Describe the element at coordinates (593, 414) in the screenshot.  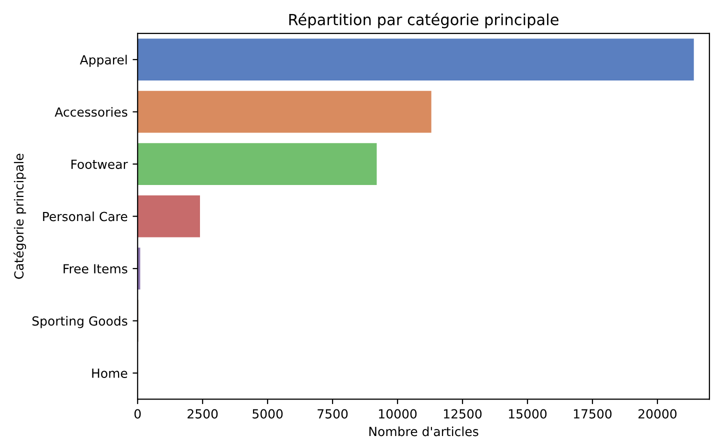
I see `x-tick-label: 17500` at that location.